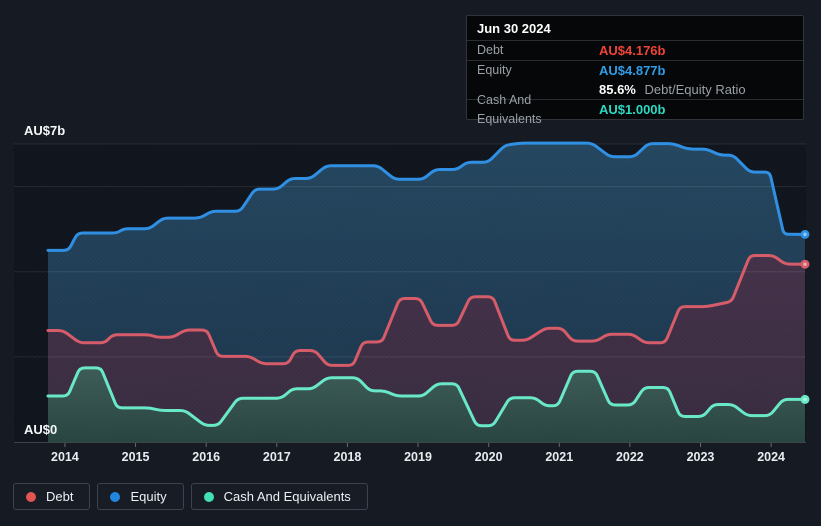 The height and width of the screenshot is (526, 821). What do you see at coordinates (695, 89) in the screenshot?
I see `tooltip-ratio-label: Debt/Equity Ratio` at bounding box center [695, 89].